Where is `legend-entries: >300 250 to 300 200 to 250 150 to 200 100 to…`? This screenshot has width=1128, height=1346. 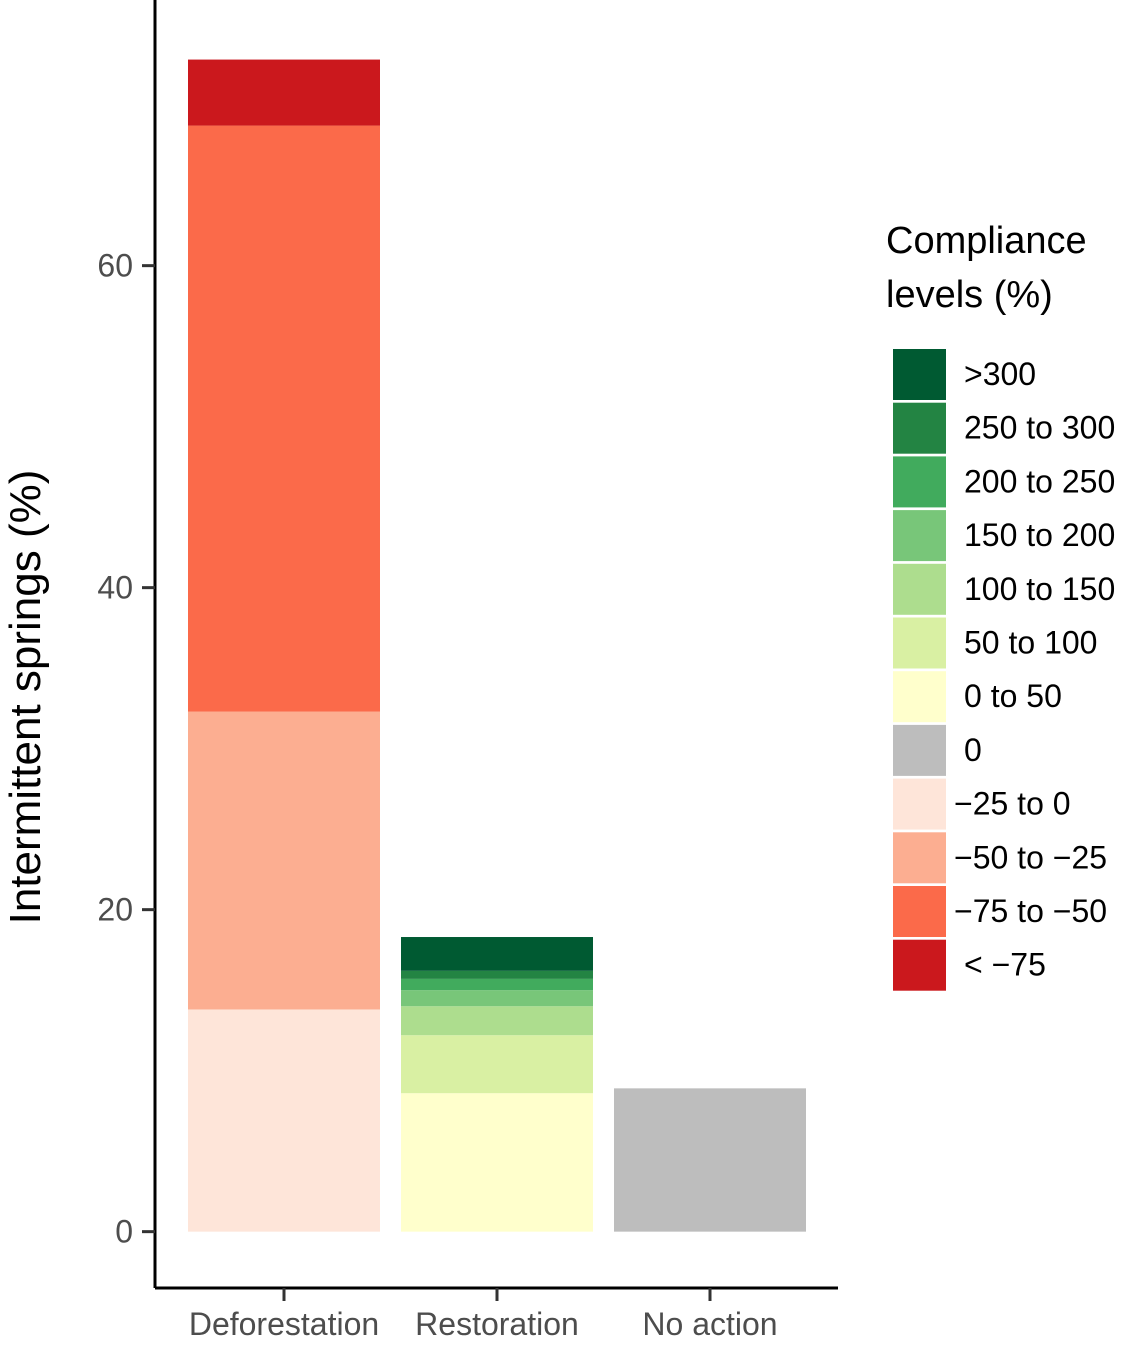 legend-entries: >300 250 to 300 200 to 250 150 to 200 100 to… is located at coordinates (1004, 670).